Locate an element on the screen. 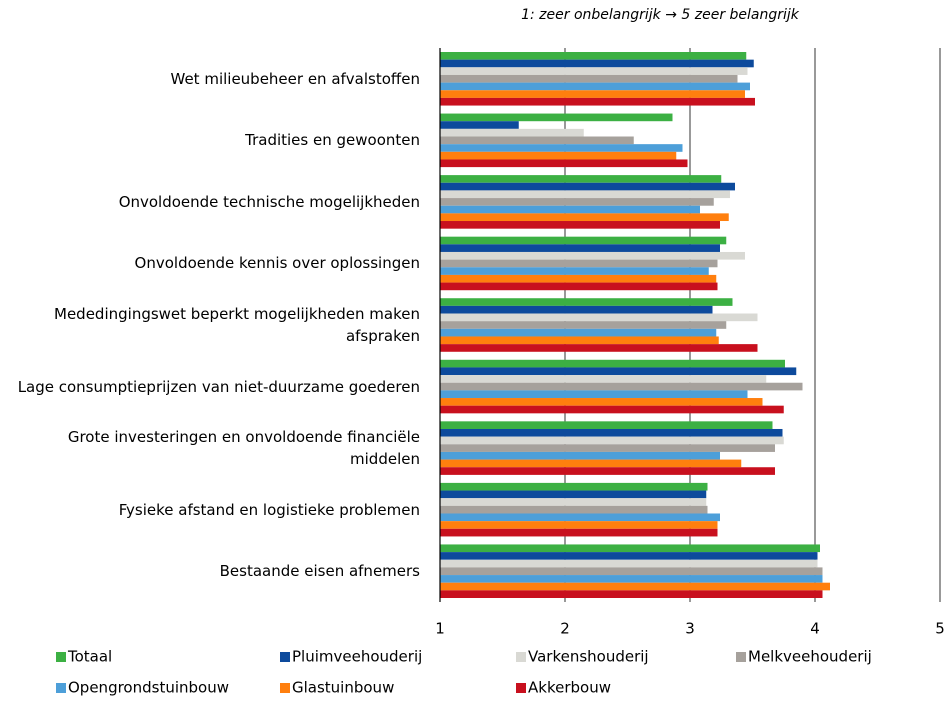 The image size is (951, 727). legend-label: Pluimveehouderij is located at coordinates (357, 657).